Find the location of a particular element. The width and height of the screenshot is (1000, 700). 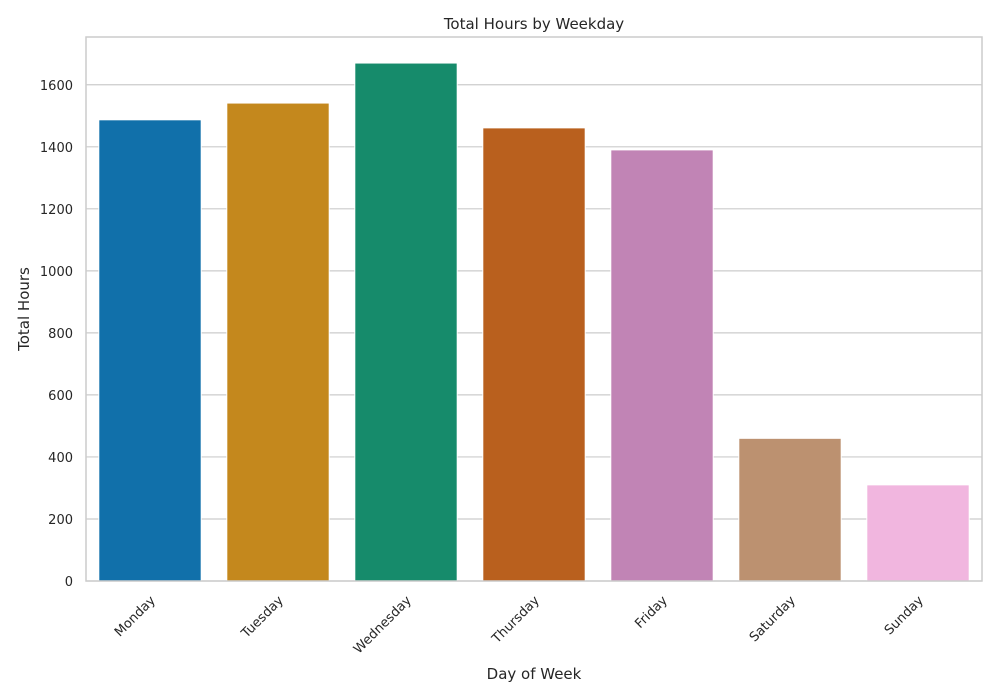

x-tick-label: Wednesday is located at coordinates (383, 625).